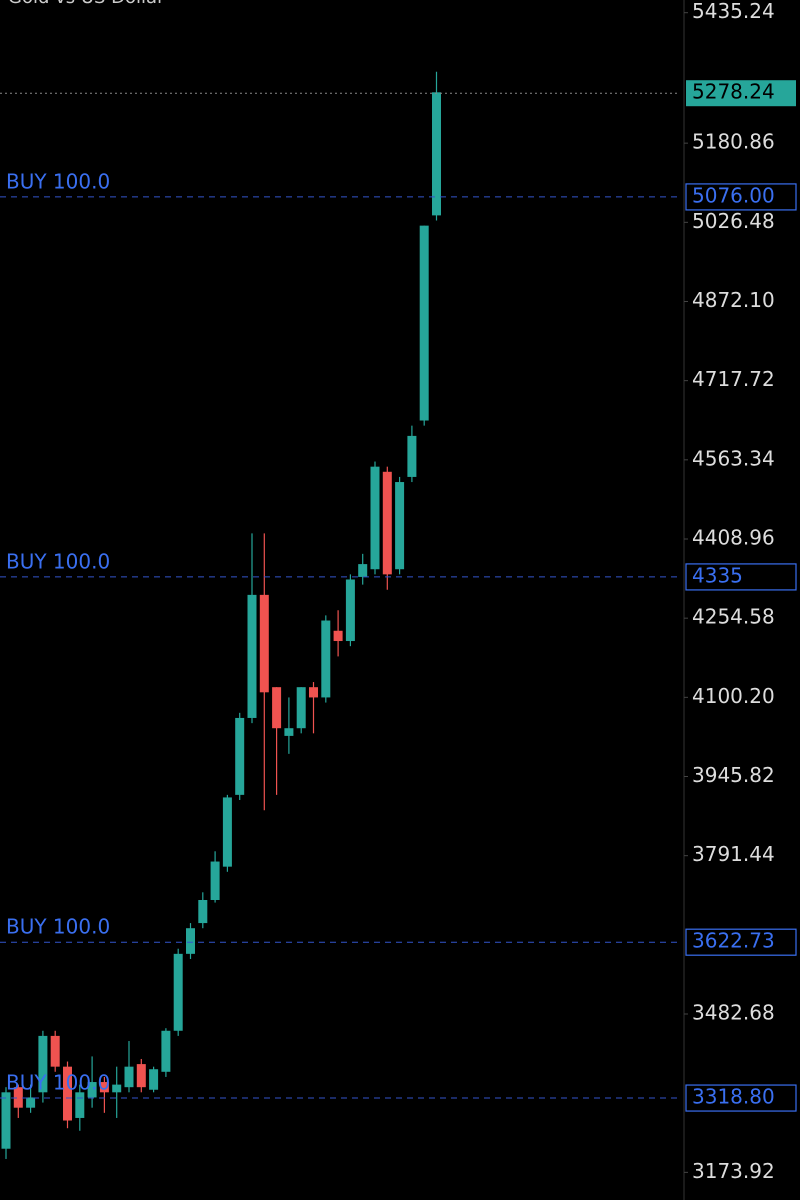  What do you see at coordinates (733, 537) in the screenshot?
I see `y-tick-label: 4408.96` at bounding box center [733, 537].